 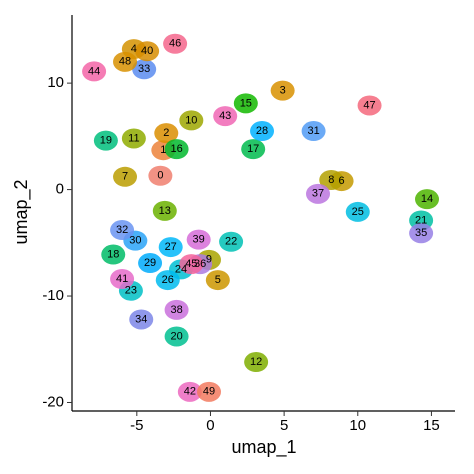 I want to click on y-tick-label: 0, so click(x=60, y=189).